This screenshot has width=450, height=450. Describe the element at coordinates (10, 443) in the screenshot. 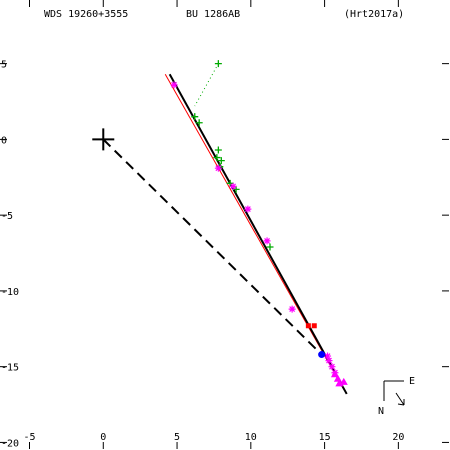

I see `y-tick-label: -20` at that location.